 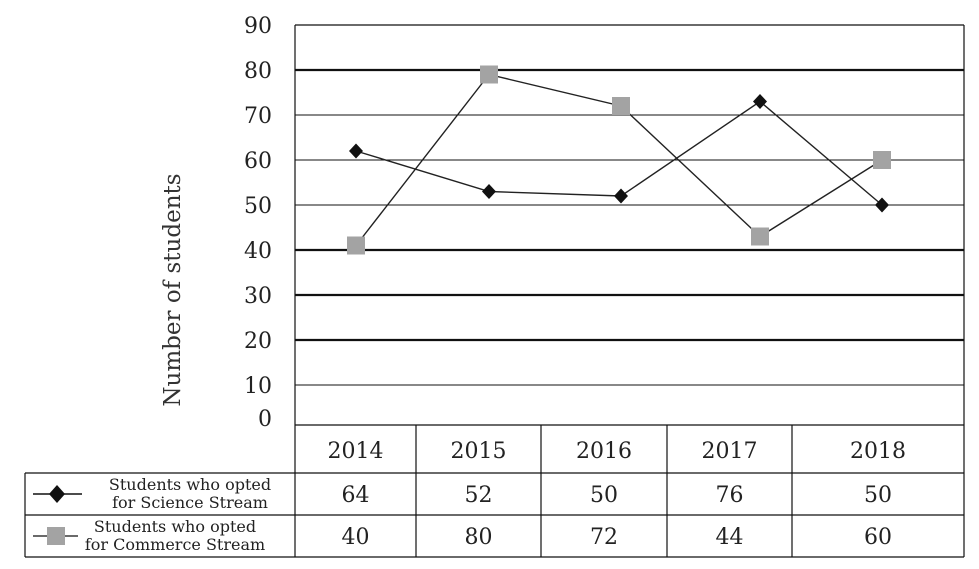 I want to click on y-tick-label: 40, so click(x=258, y=251).